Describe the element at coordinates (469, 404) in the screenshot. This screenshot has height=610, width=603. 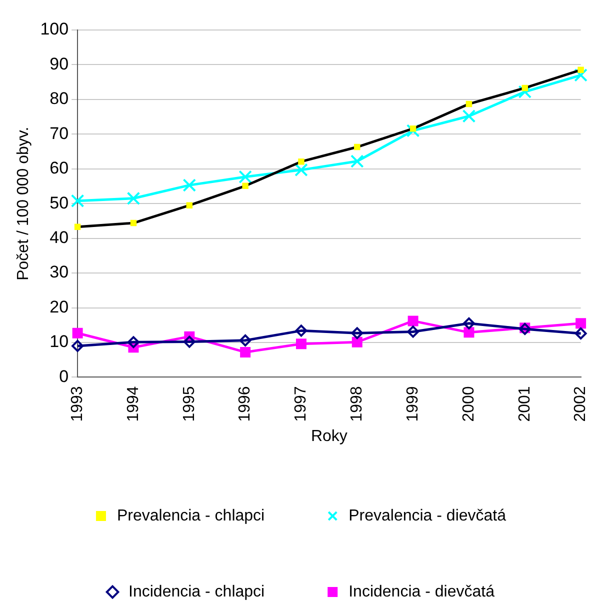
I see `x-tick-label: 2000` at that location.